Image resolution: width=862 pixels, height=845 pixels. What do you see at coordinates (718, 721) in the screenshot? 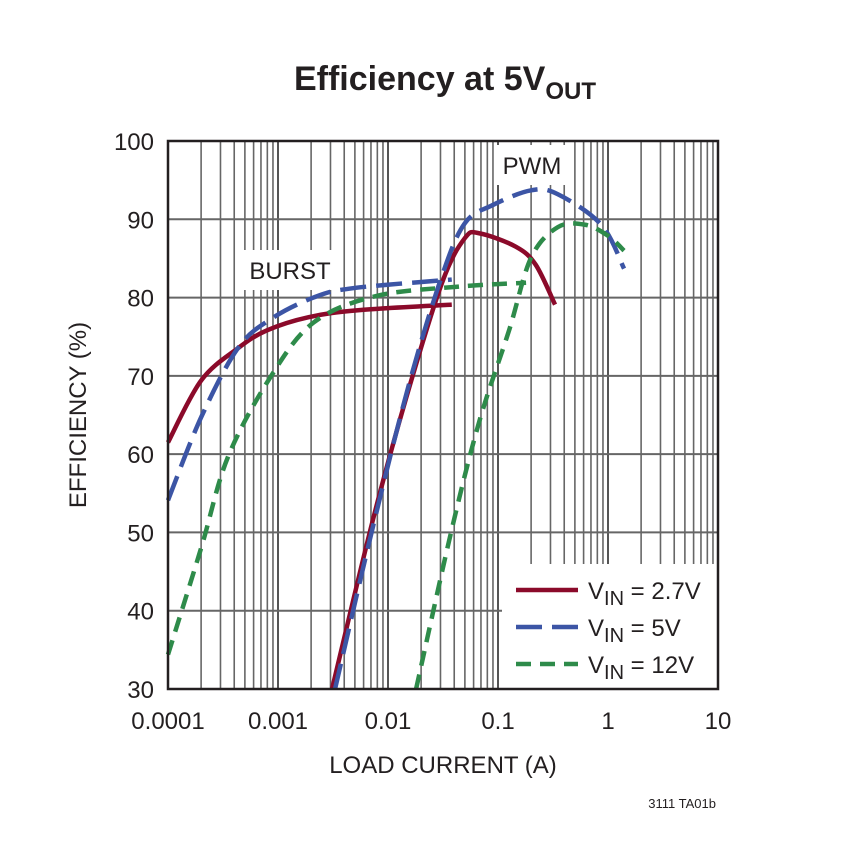
I see `x-tick-label: 10` at bounding box center [718, 721].